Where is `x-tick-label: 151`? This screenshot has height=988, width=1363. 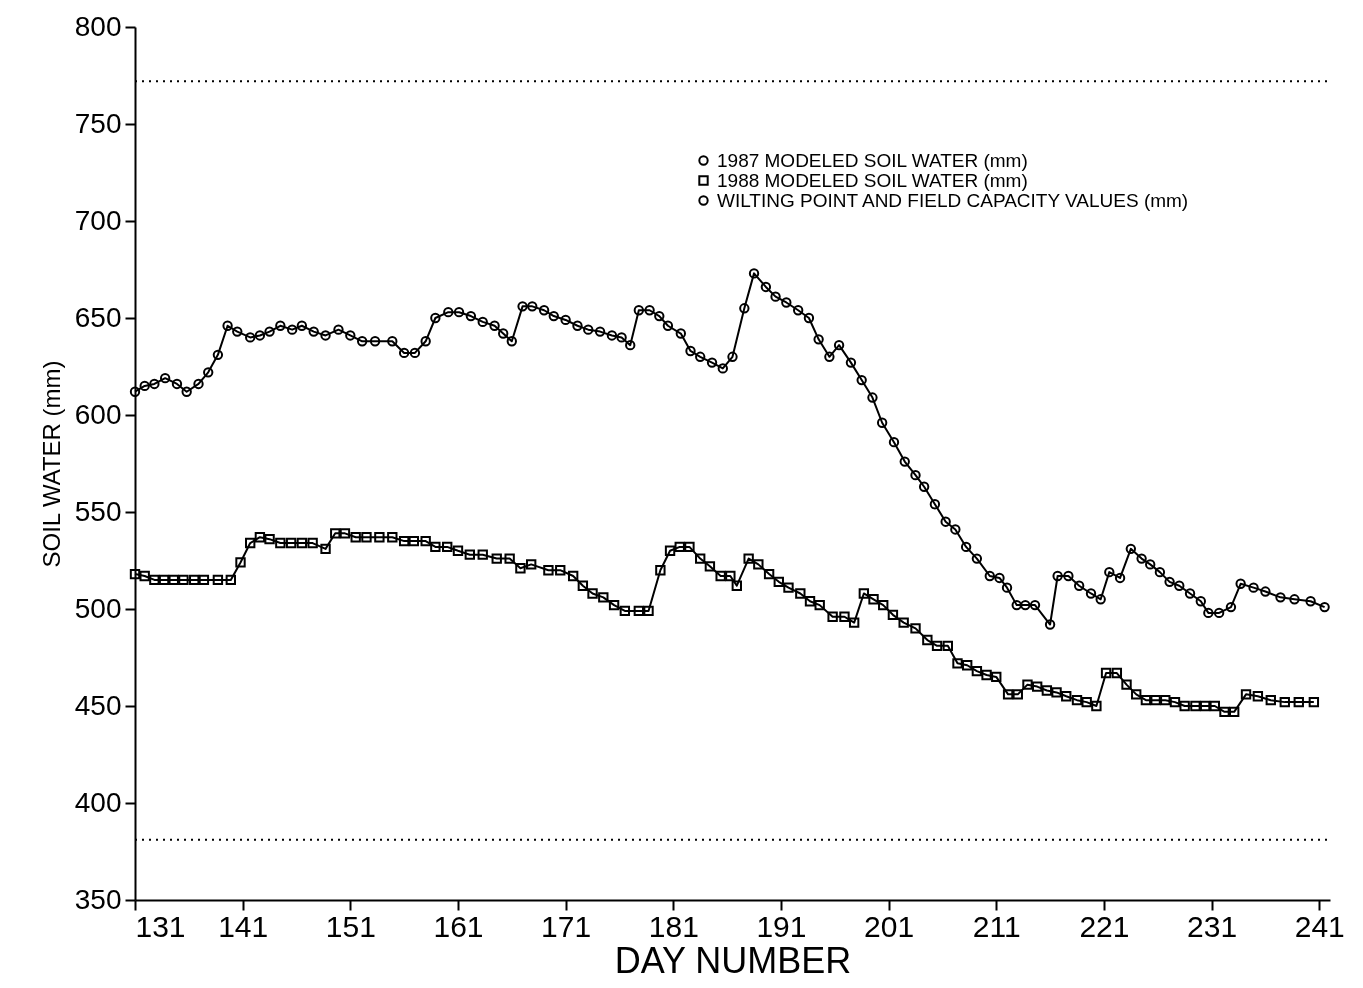
x-tick-label: 151 is located at coordinates (350, 926).